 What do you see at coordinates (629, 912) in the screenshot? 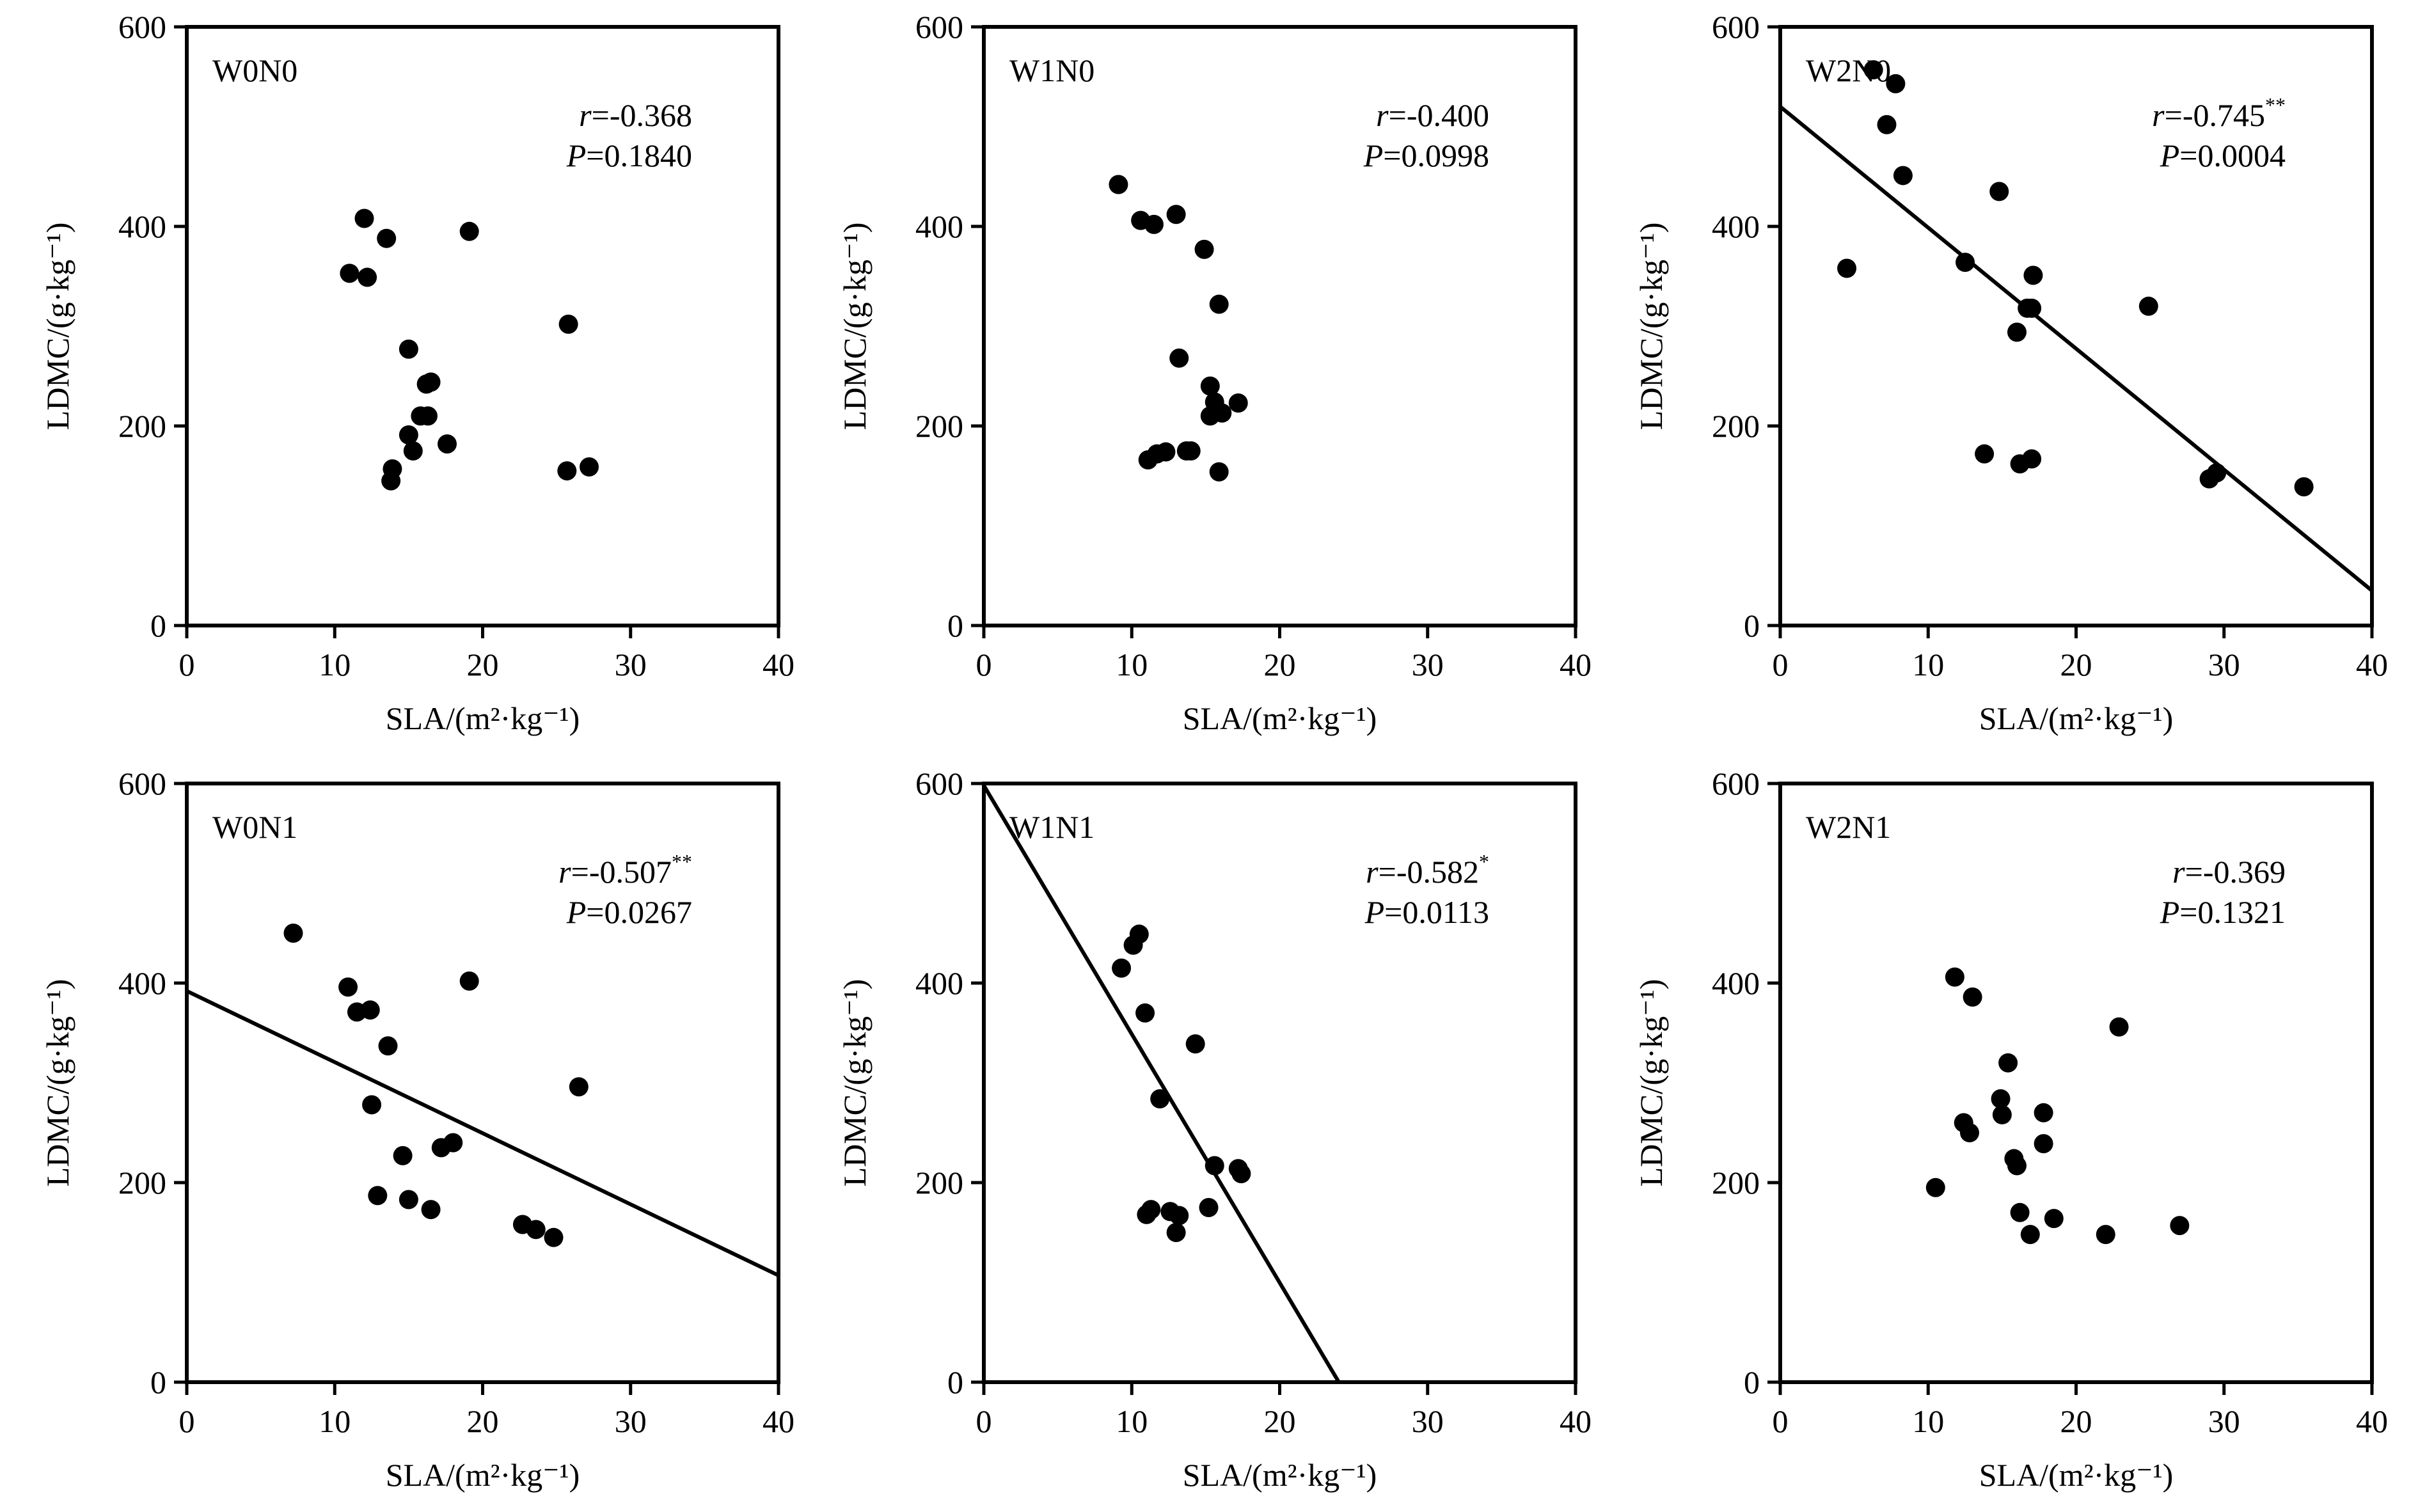
I see `p-value-line: P=0.0267` at bounding box center [629, 912].